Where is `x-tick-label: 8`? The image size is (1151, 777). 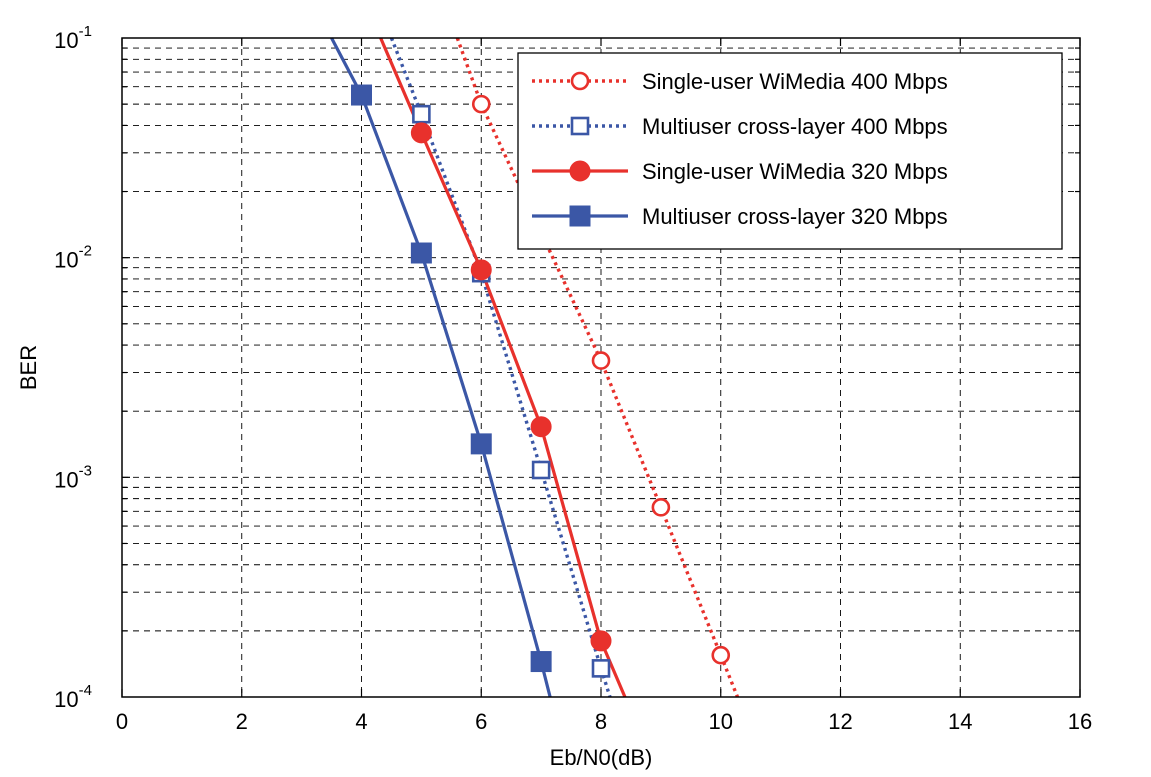
x-tick-label: 8 is located at coordinates (601, 721).